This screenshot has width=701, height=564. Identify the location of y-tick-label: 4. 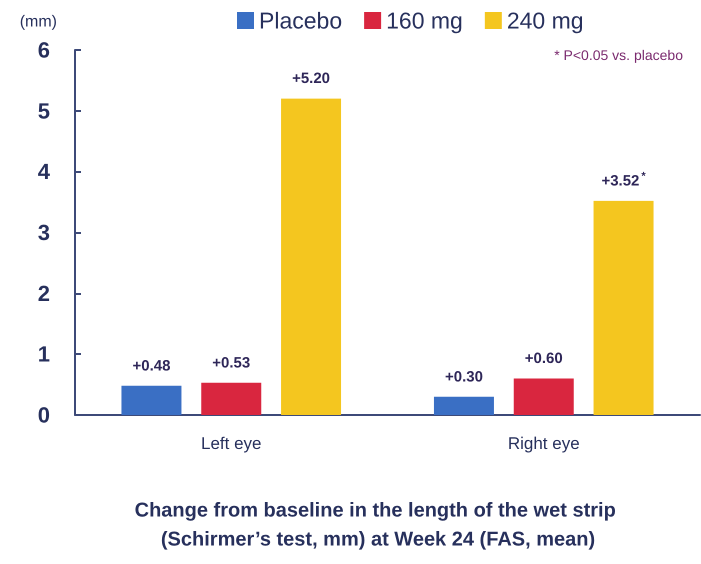
(44, 171).